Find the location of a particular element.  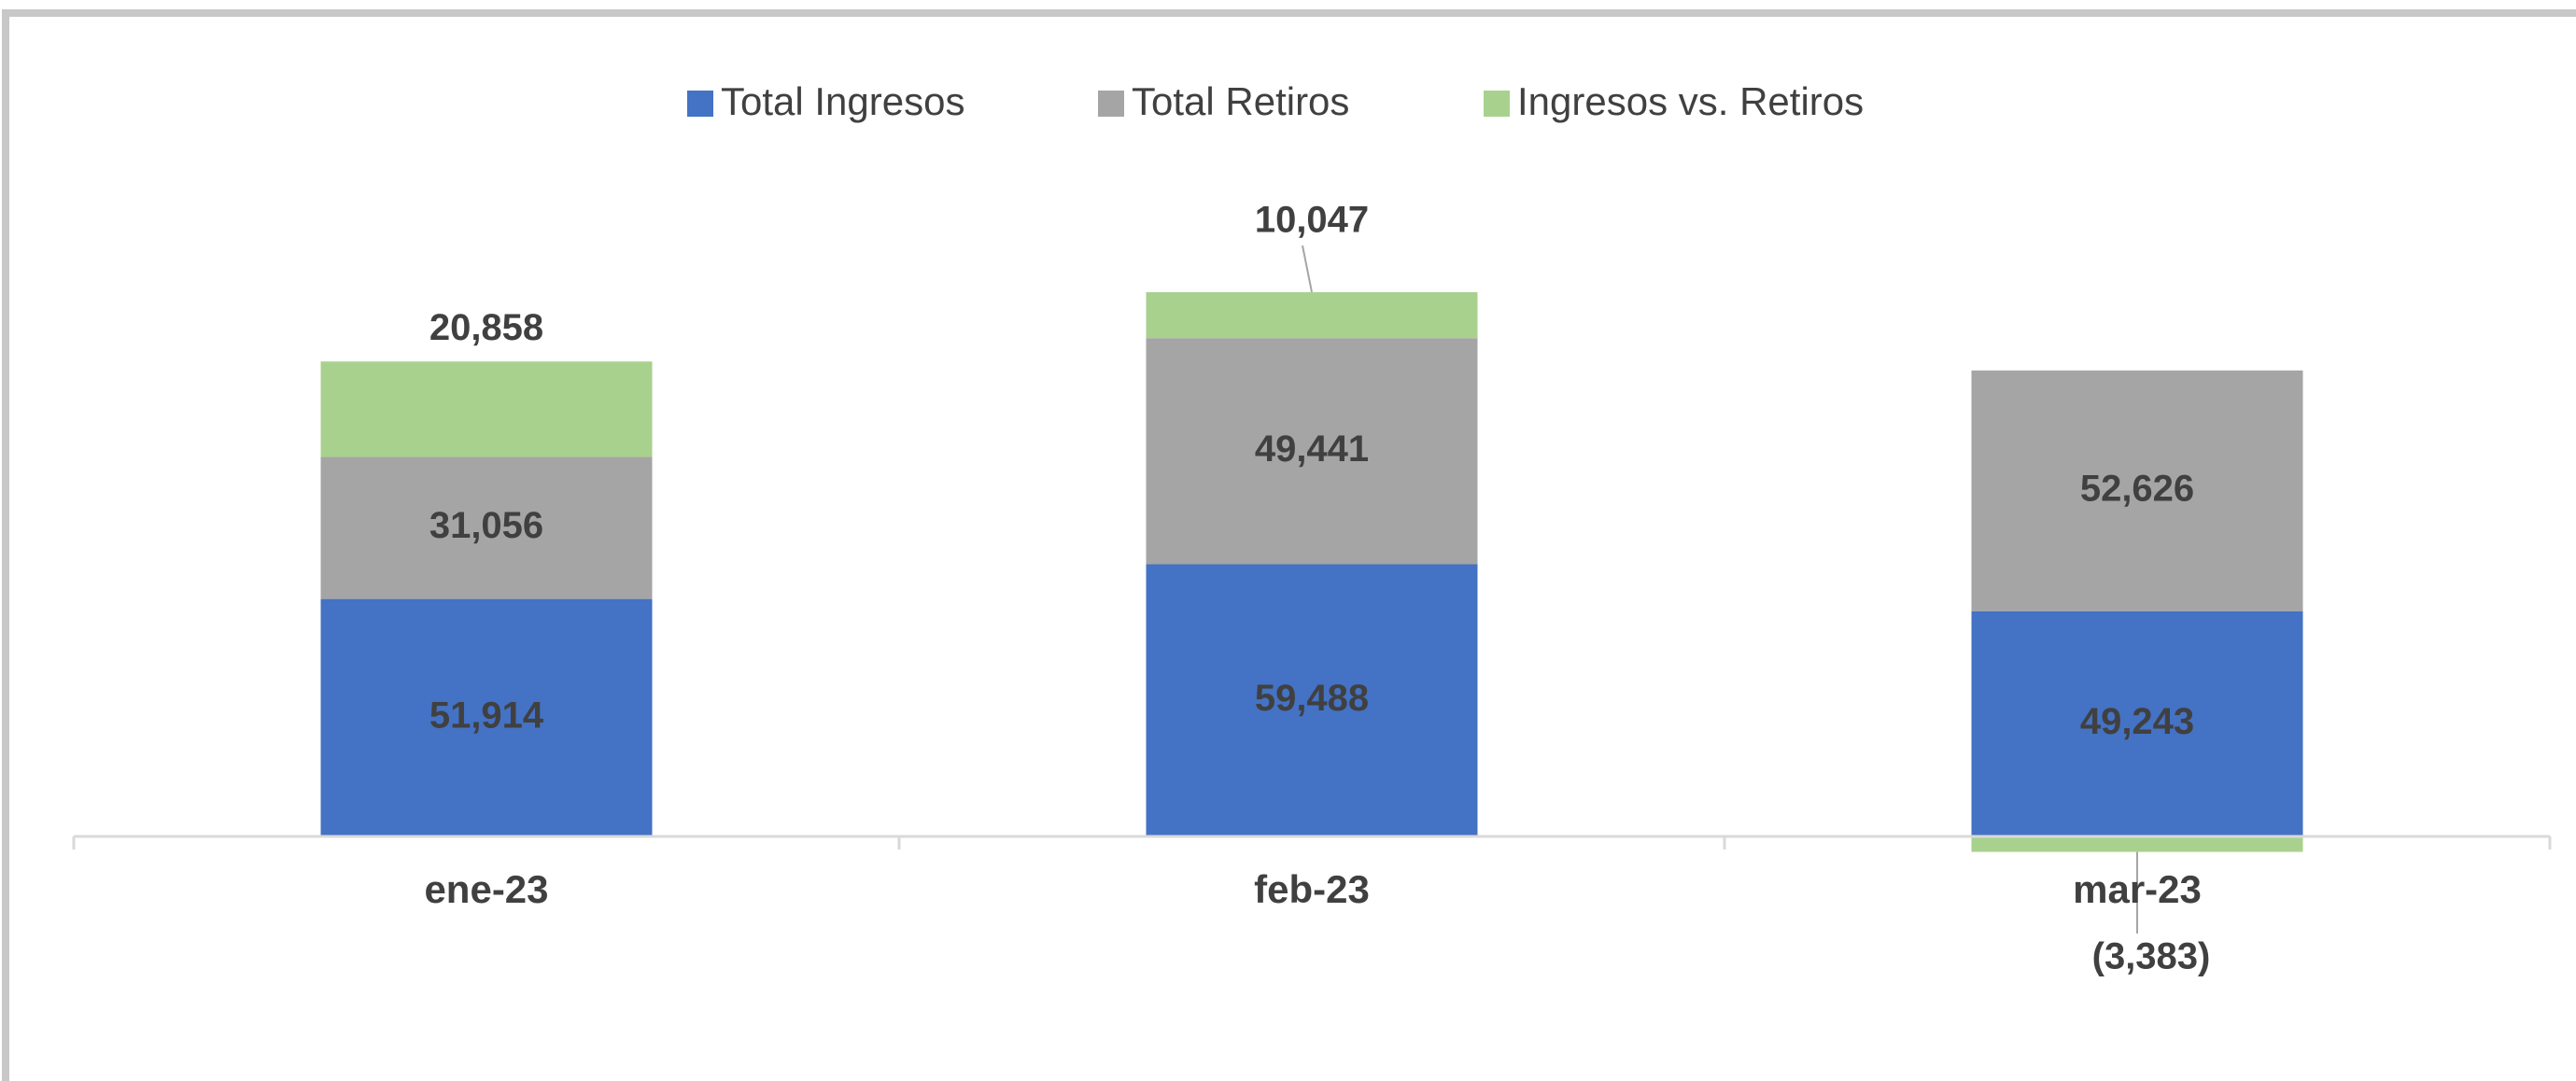

data-label: 52,626 is located at coordinates (2137, 488).